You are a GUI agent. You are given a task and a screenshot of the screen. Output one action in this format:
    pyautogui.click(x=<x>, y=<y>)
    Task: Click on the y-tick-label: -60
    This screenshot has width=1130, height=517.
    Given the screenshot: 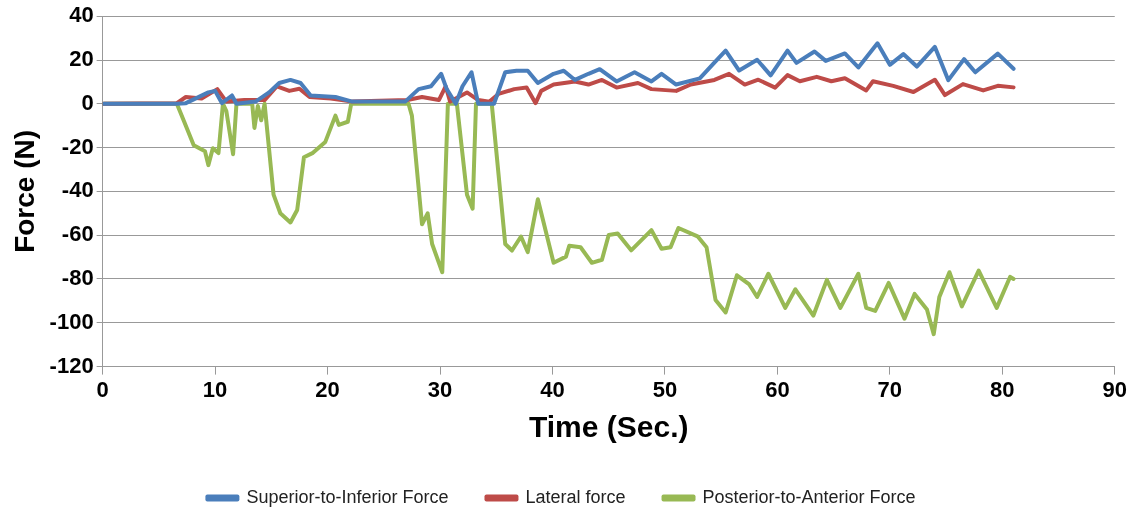 What is the action you would take?
    pyautogui.click(x=77, y=234)
    